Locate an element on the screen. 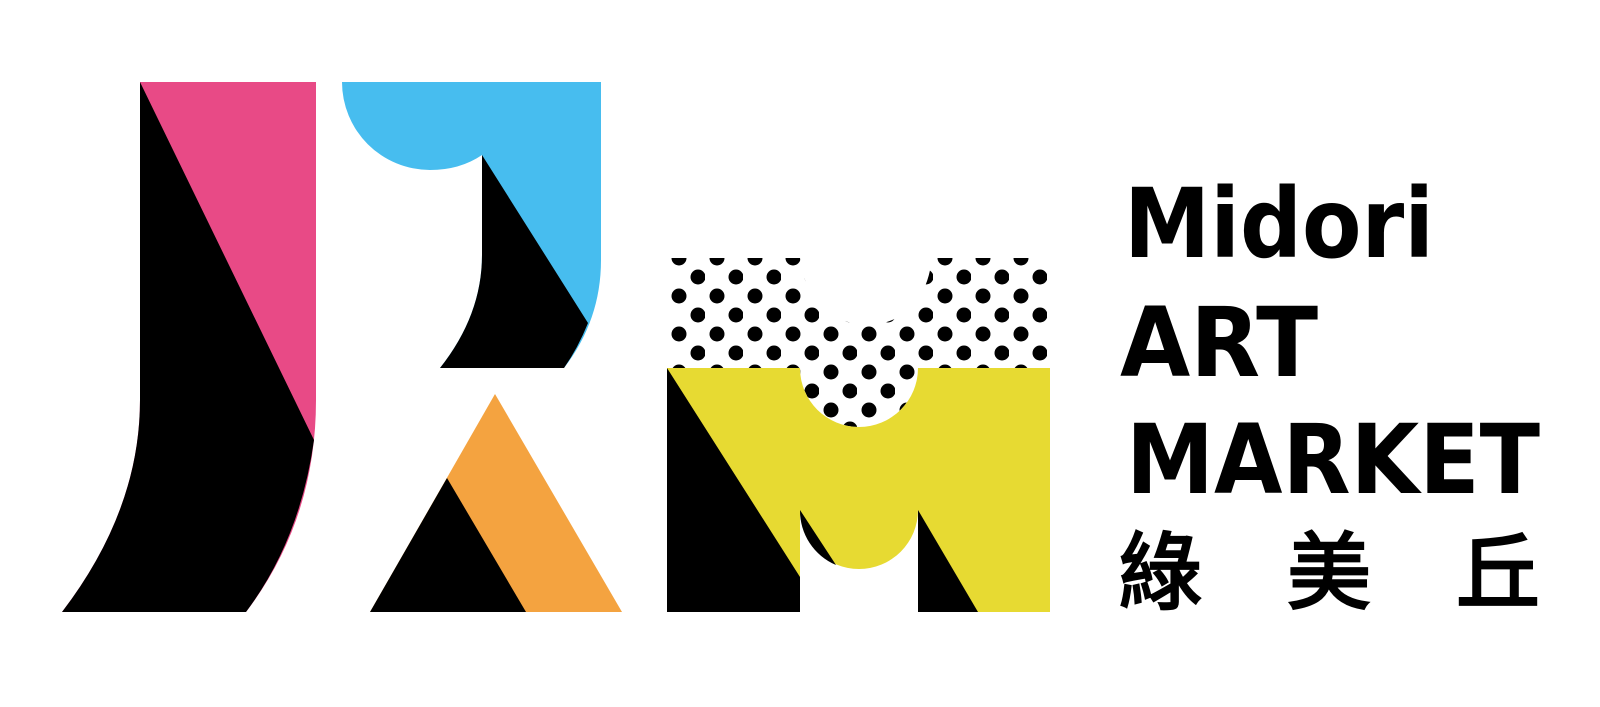 Image resolution: width=1600 pixels, height=707 pixels. monogram-j is located at coordinates (189, 347).